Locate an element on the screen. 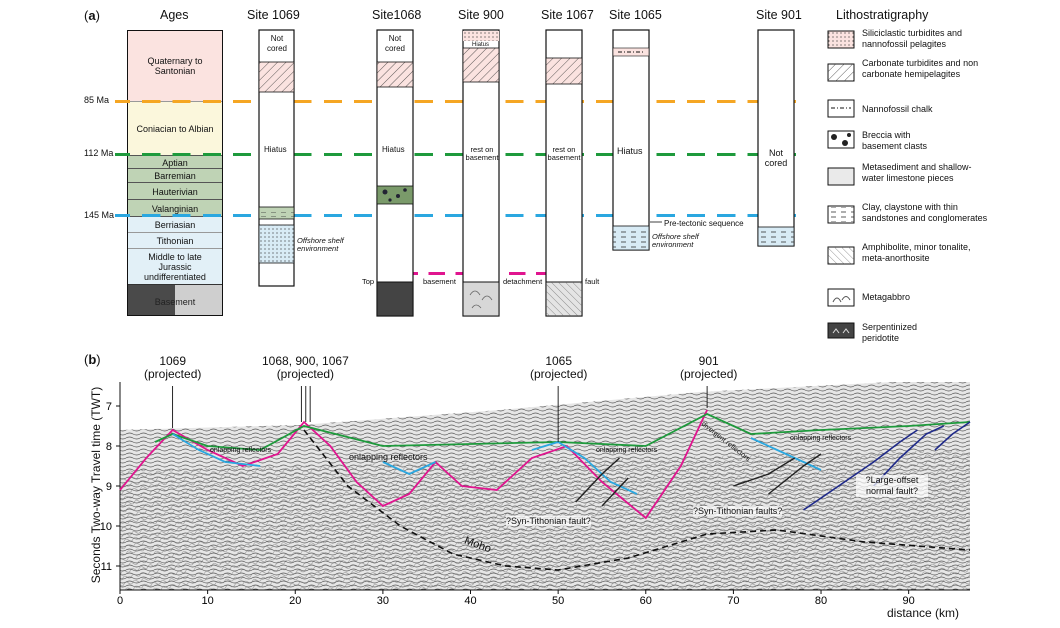 This screenshot has height=628, width=1060. site-1069-title: Site 1069 is located at coordinates (273, 15).